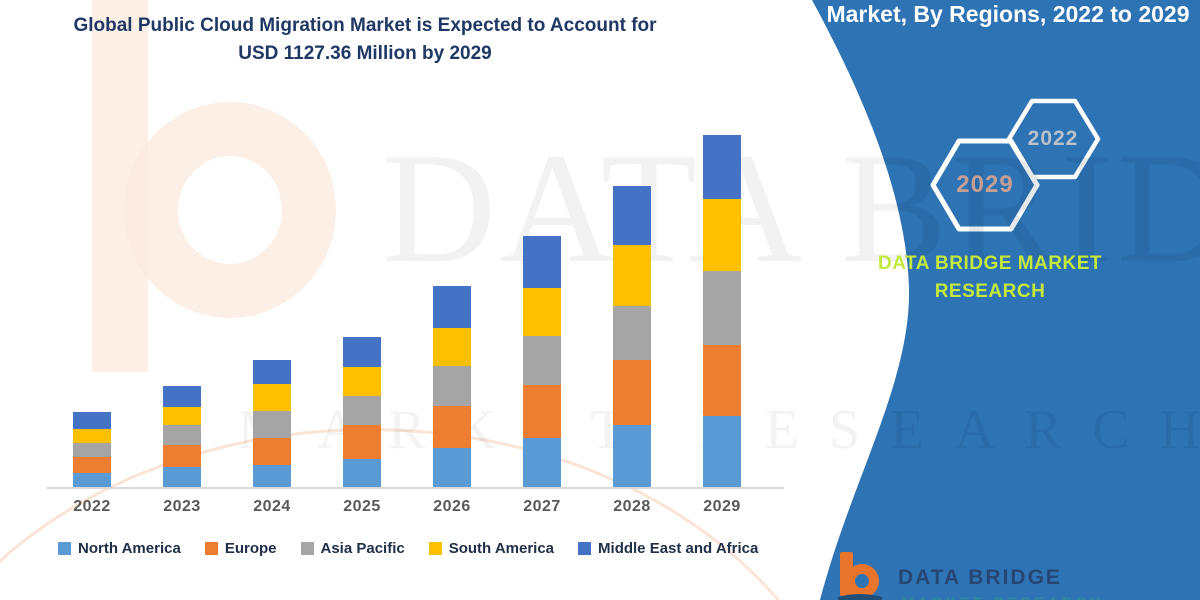 The height and width of the screenshot is (600, 1200). I want to click on bar-stack-2028, so click(632, 336).